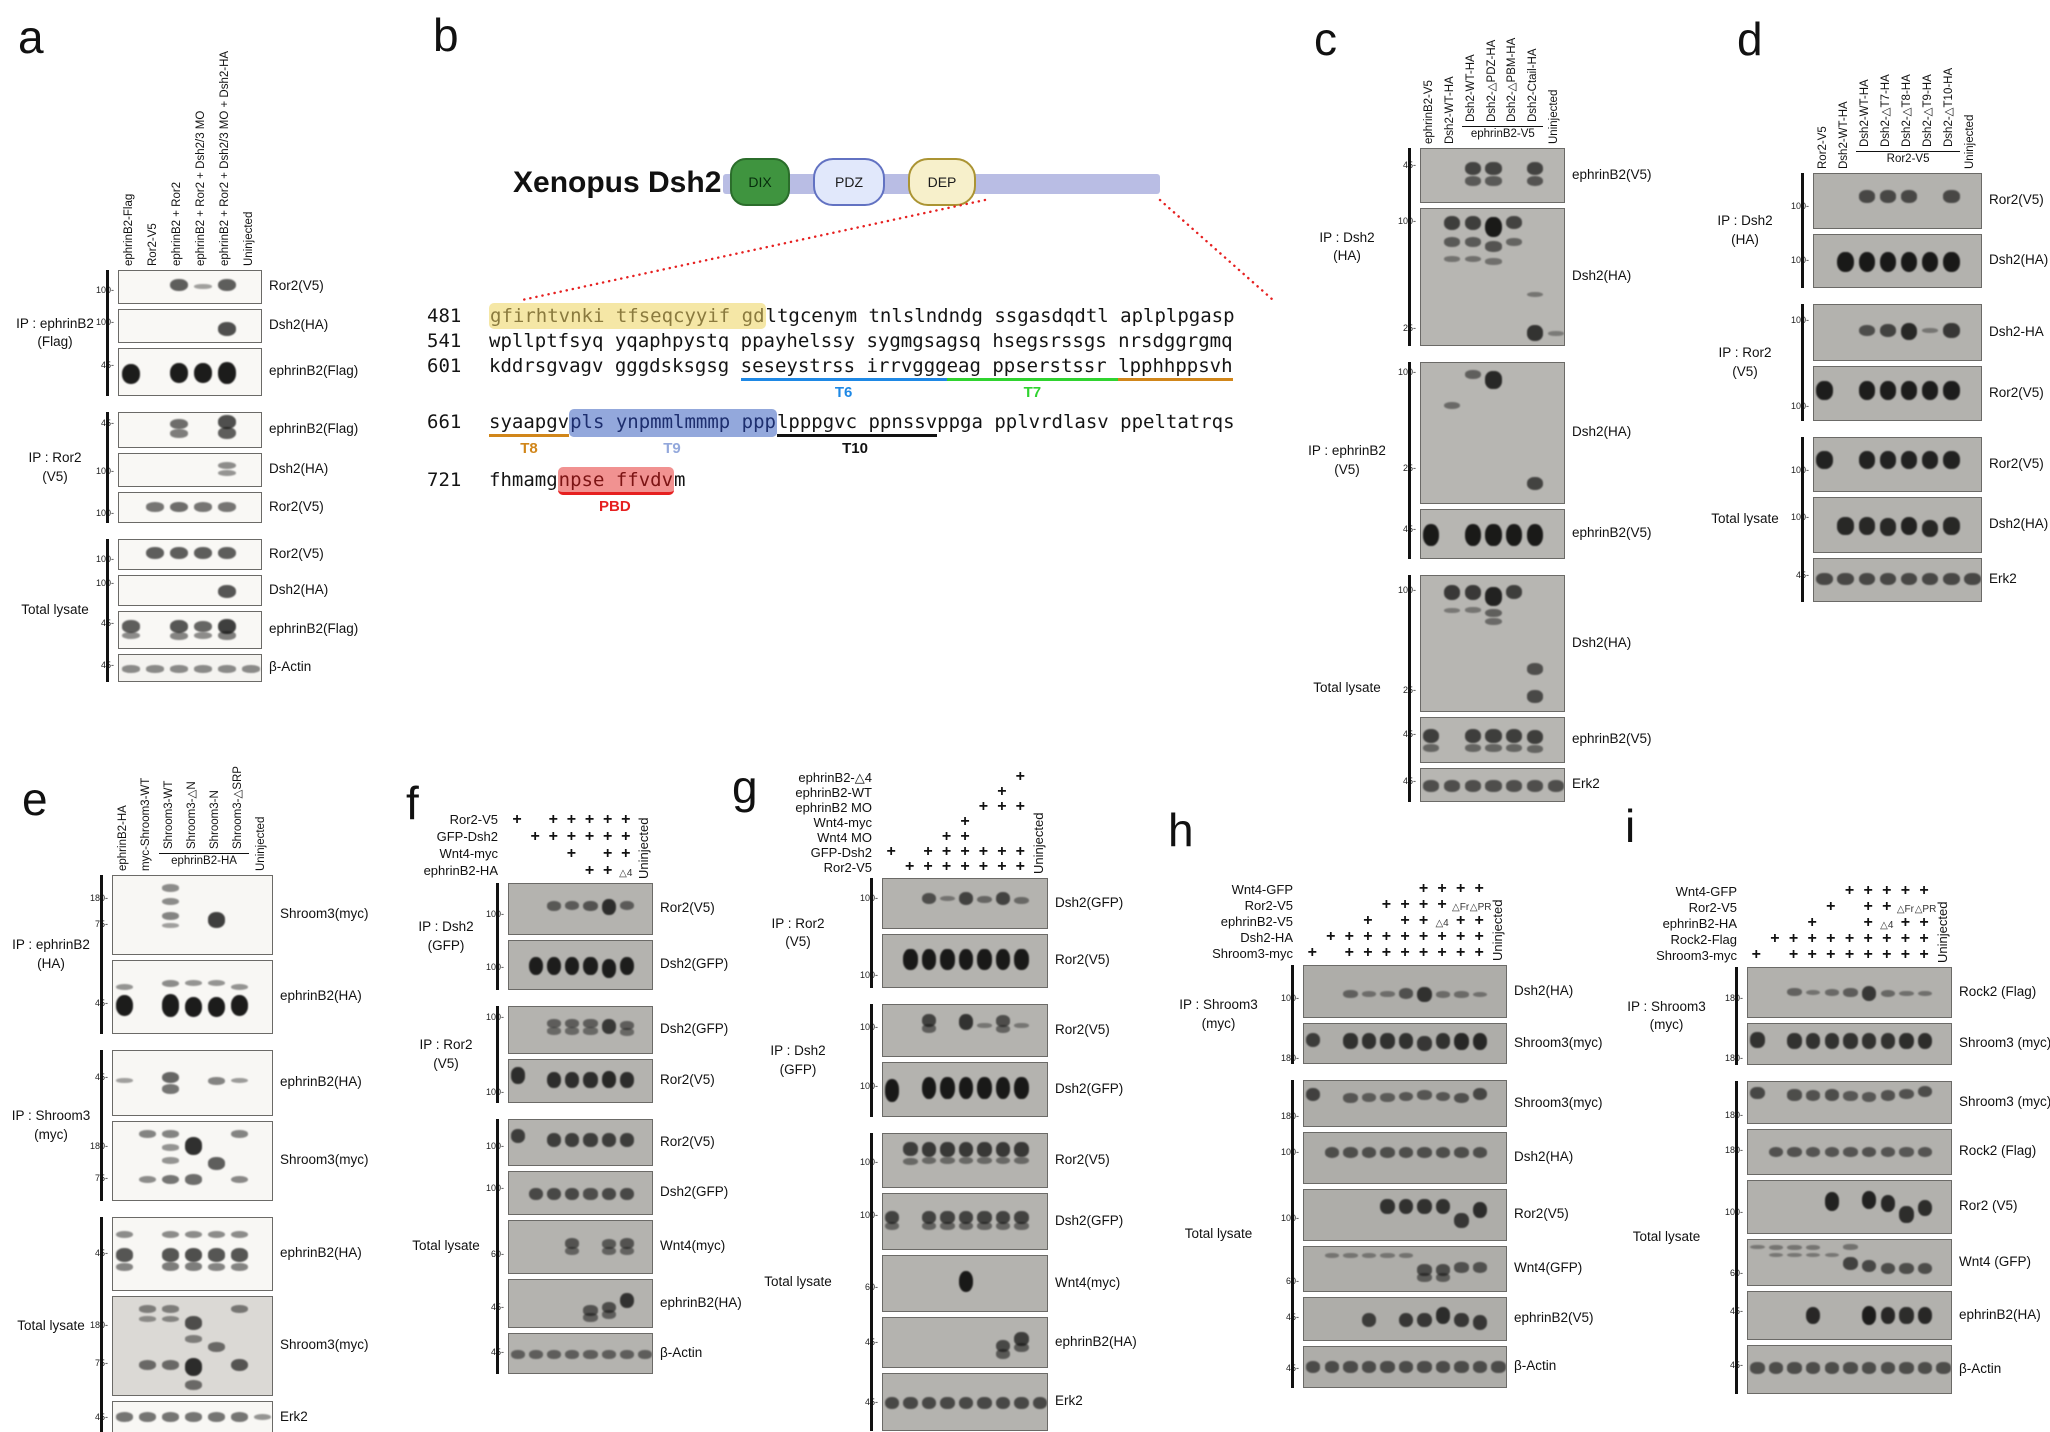 This screenshot has width=2050, height=1432. I want to click on antibody-label: β-Actin, so click(1980, 1368).